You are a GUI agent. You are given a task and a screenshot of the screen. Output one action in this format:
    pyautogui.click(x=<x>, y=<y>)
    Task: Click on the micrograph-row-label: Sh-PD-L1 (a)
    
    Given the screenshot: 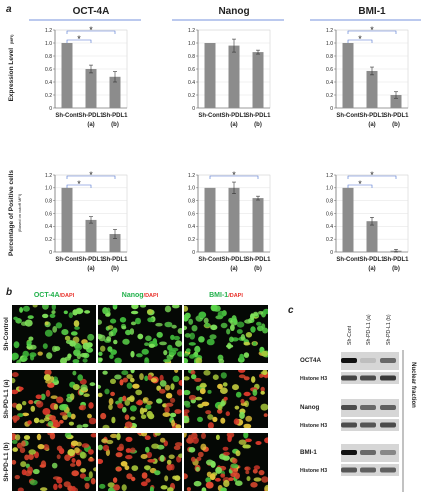 What is the action you would take?
    pyautogui.click(x=6, y=399)
    